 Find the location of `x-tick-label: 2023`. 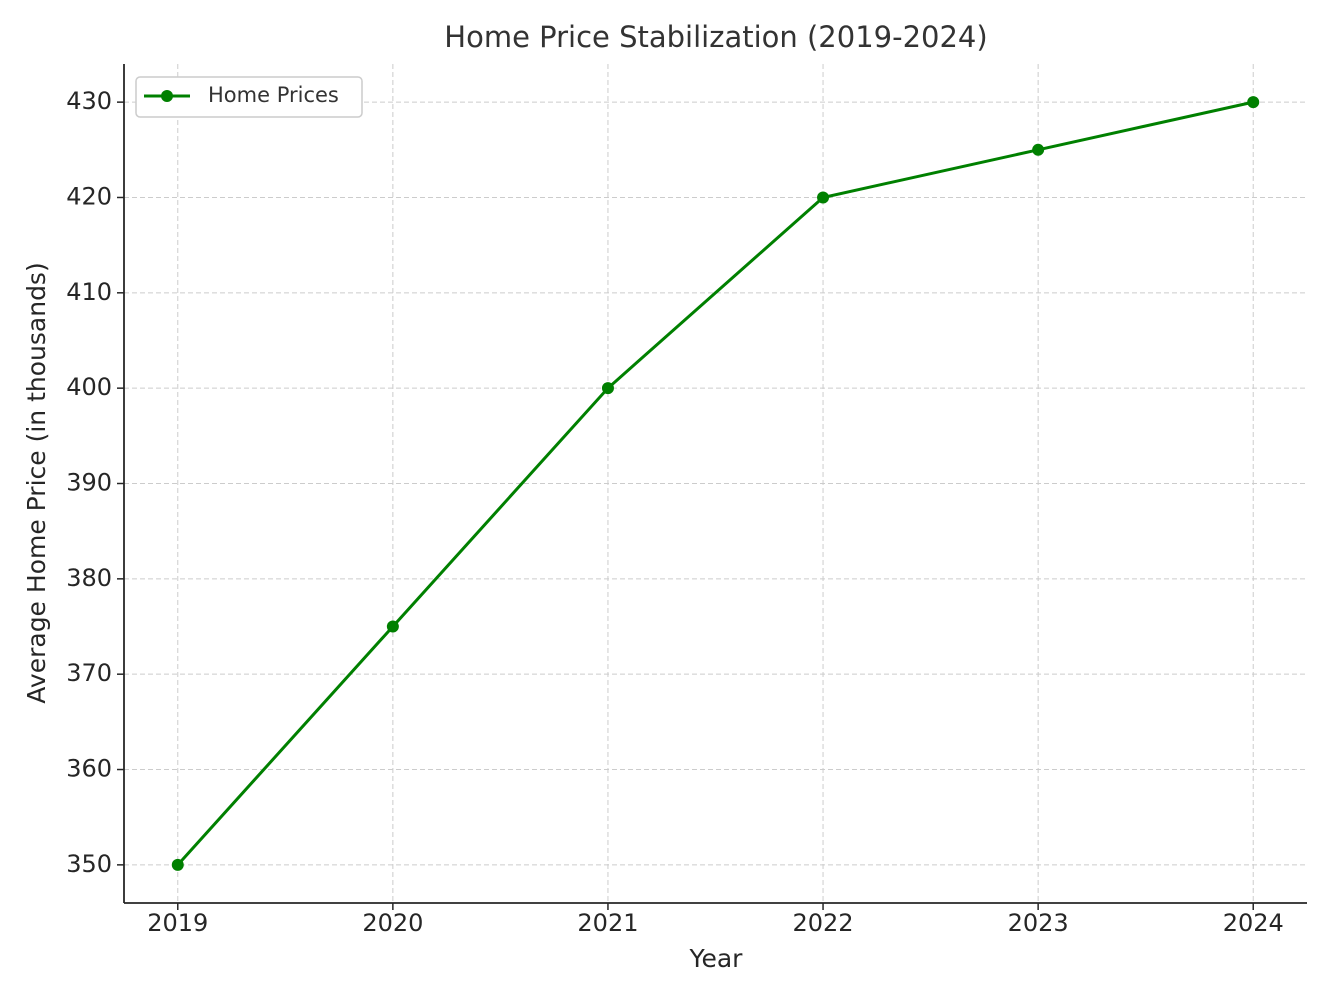

x-tick-label: 2023 is located at coordinates (1038, 923).